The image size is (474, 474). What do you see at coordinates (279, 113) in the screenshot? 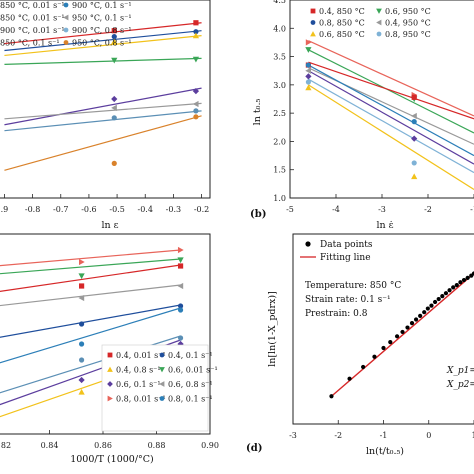
I see `panel-b-tick-label: 2.5` at bounding box center [279, 113].